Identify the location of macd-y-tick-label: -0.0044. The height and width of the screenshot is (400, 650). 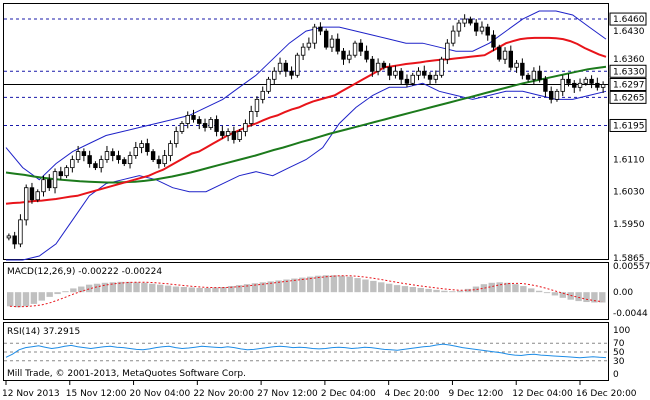
(630, 314).